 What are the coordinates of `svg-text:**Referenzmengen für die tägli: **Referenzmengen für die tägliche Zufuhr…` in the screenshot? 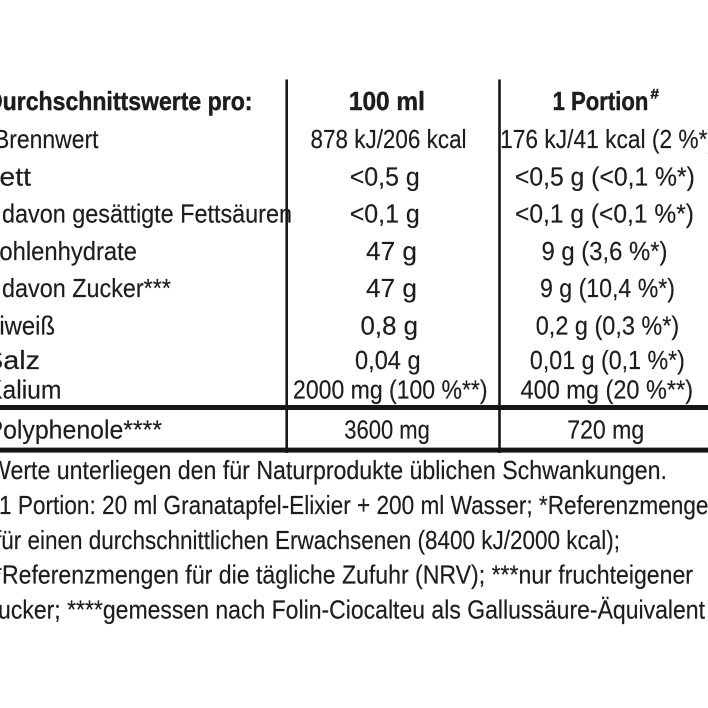 It's located at (346, 575).